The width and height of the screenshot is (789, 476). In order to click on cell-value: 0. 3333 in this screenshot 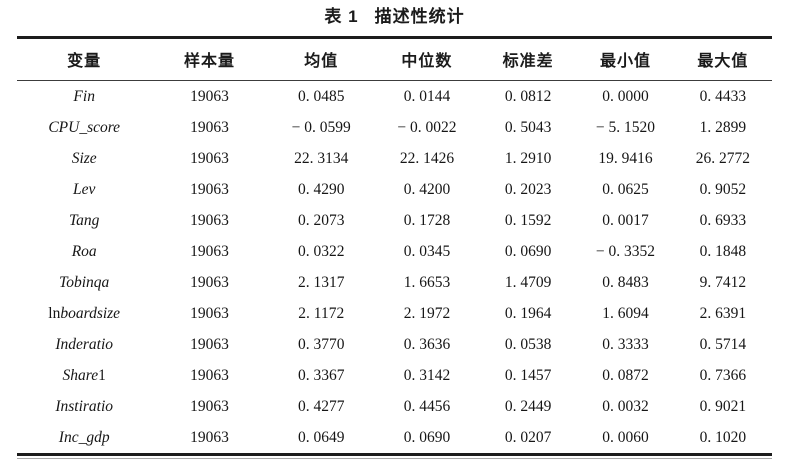, I will do `click(625, 344)`.